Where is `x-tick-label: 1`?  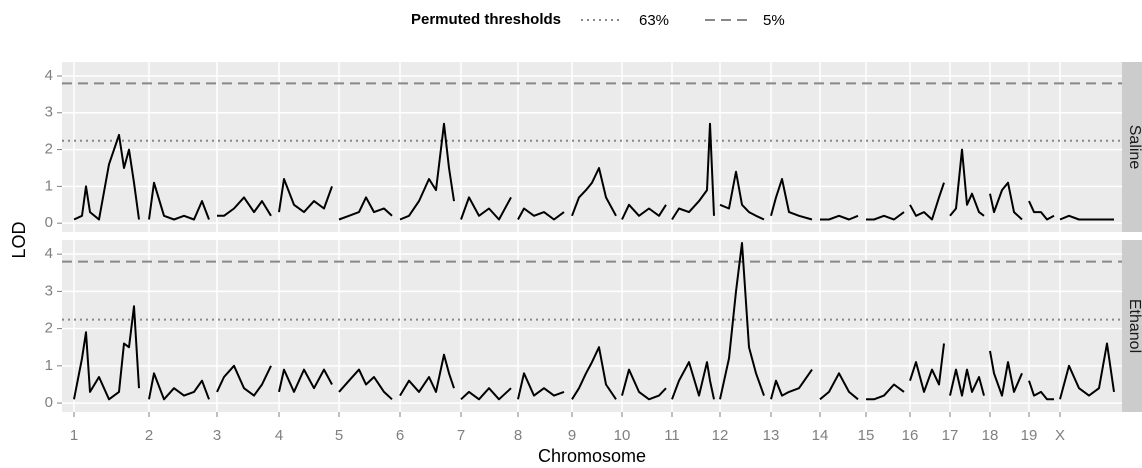
x-tick-label: 1 is located at coordinates (74, 435).